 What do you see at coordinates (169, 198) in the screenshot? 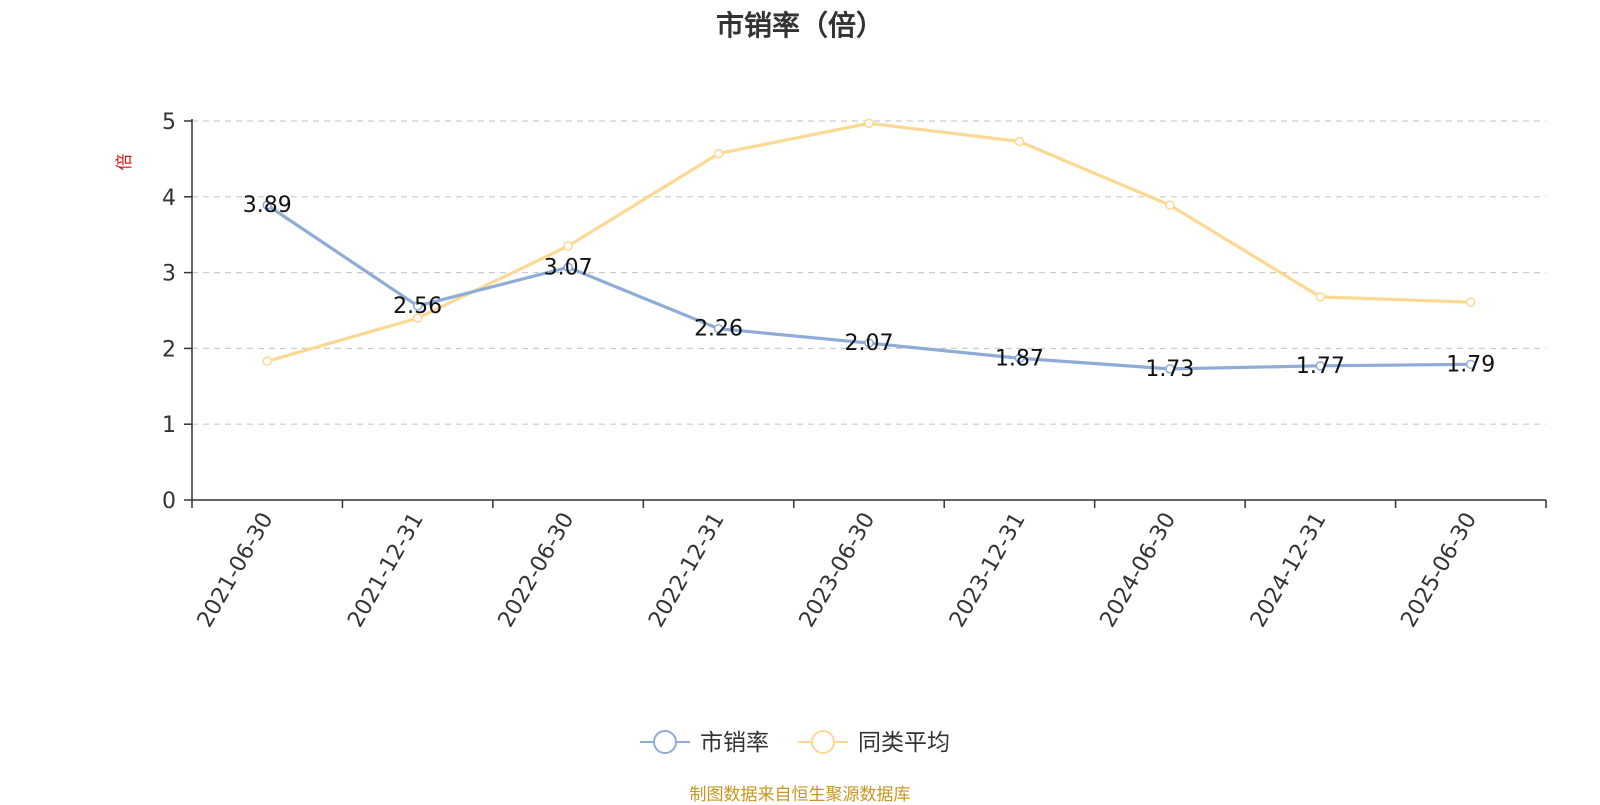
I see `y-tick-label: 4` at bounding box center [169, 198].